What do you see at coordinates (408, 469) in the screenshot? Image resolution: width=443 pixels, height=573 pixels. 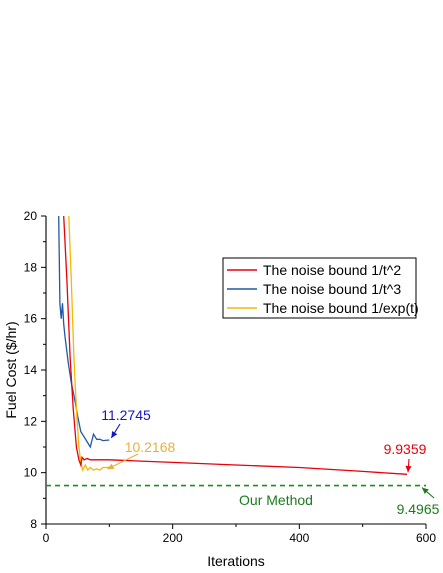 I see `arrow-1-over-t2-head` at bounding box center [408, 469].